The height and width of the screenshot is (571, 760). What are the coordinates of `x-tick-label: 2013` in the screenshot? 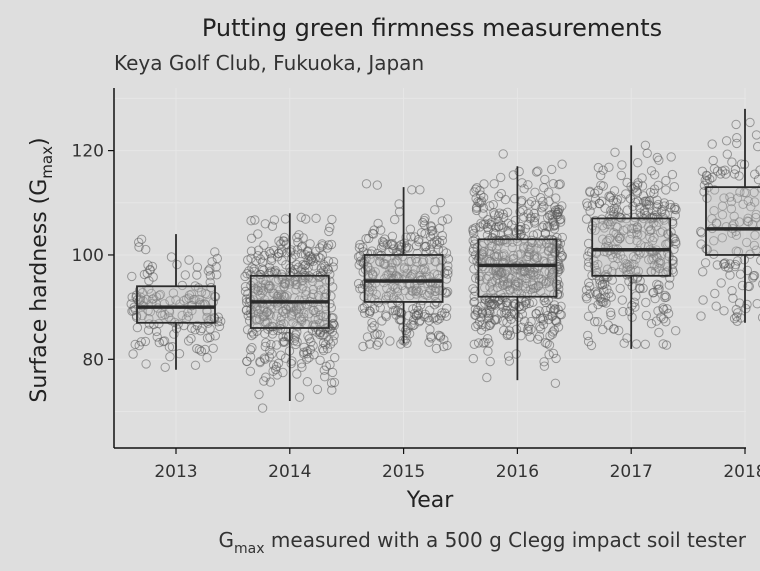 It's located at (175, 472).